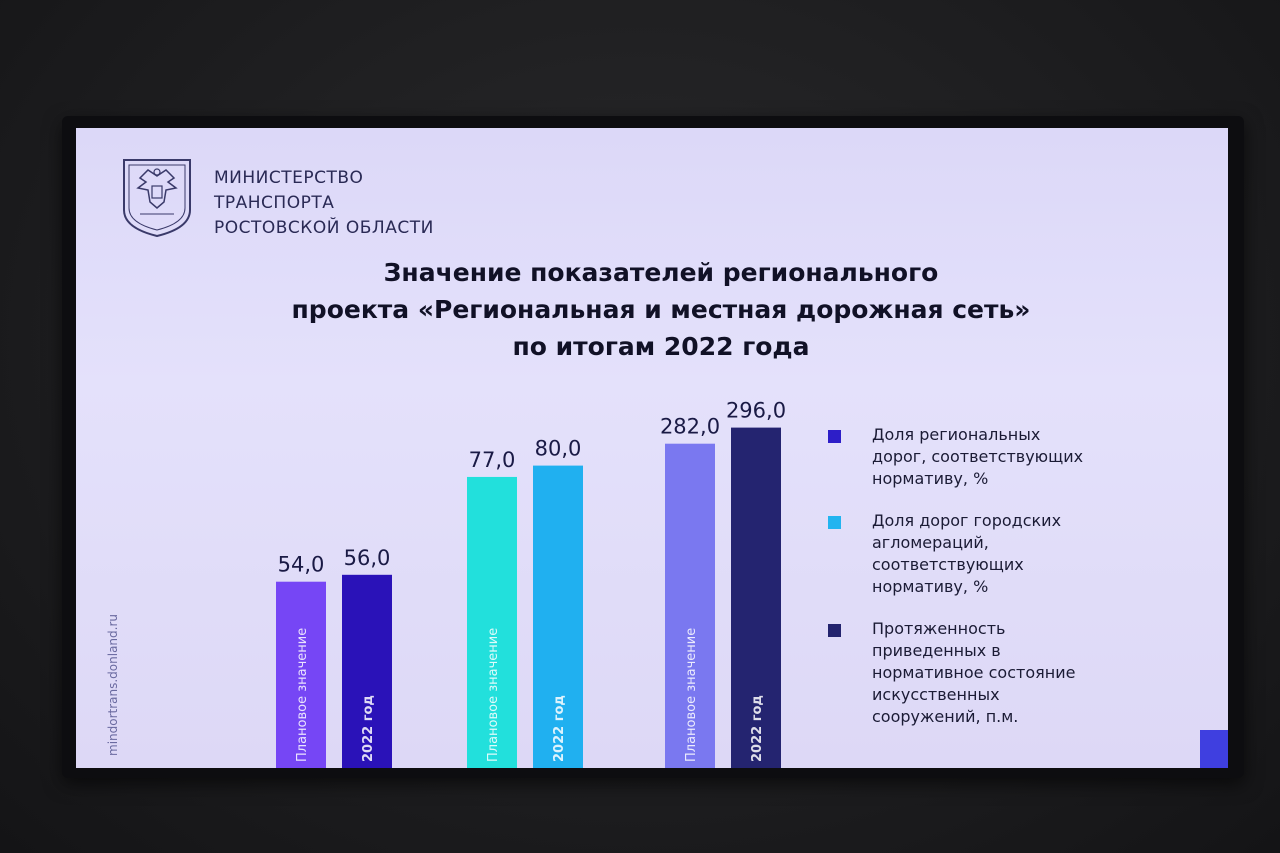 Image resolution: width=1280 pixels, height=853 pixels. I want to click on ministry-line: РОСТОВСКОЙ ОБЛАСТИ, so click(324, 228).